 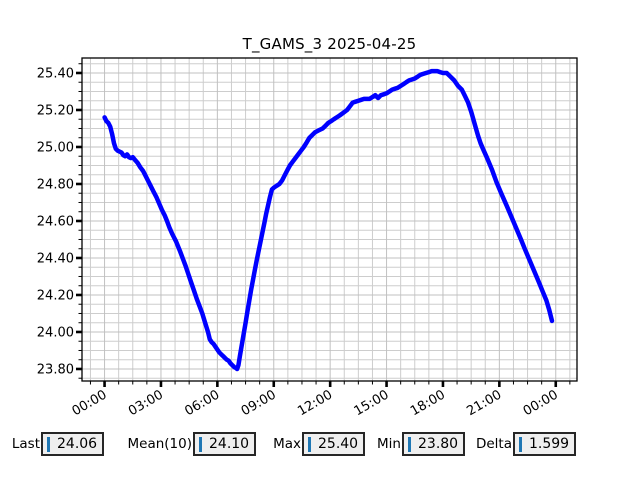 I want to click on stat-textbox-delta: 1.599, so click(x=544, y=444).